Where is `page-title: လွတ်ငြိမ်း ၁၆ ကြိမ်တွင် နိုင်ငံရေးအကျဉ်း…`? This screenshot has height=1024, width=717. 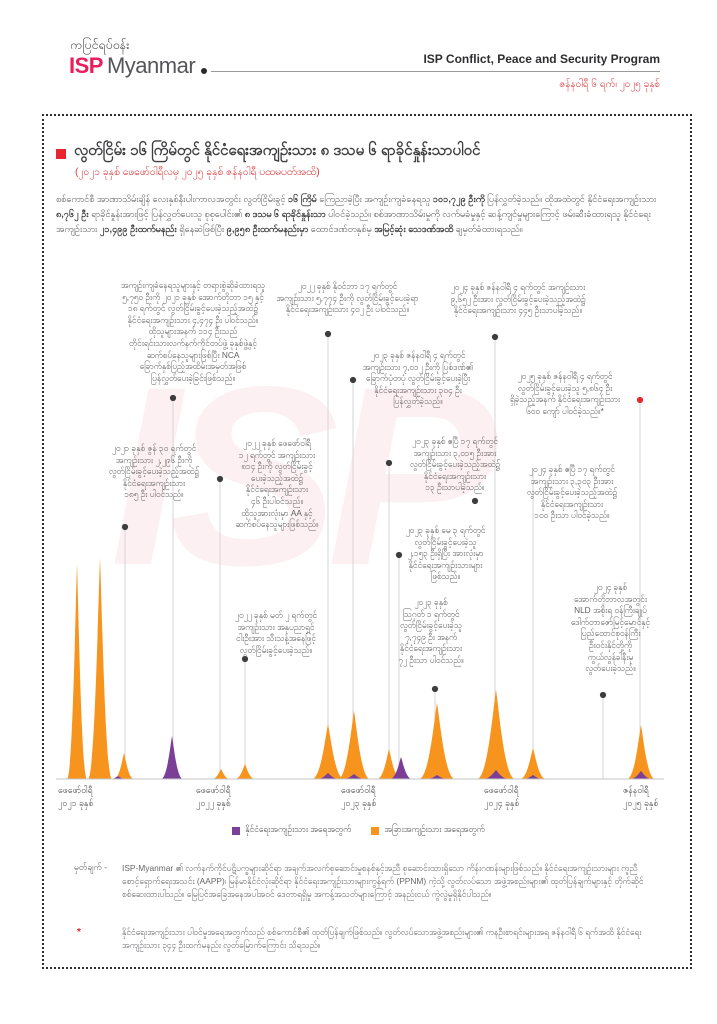
page-title: လွတ်ငြိမ်း ၁၆ ကြိမ်တွင် နိုင်ငံရေးအကျဉ်း… is located at coordinates (277, 150).